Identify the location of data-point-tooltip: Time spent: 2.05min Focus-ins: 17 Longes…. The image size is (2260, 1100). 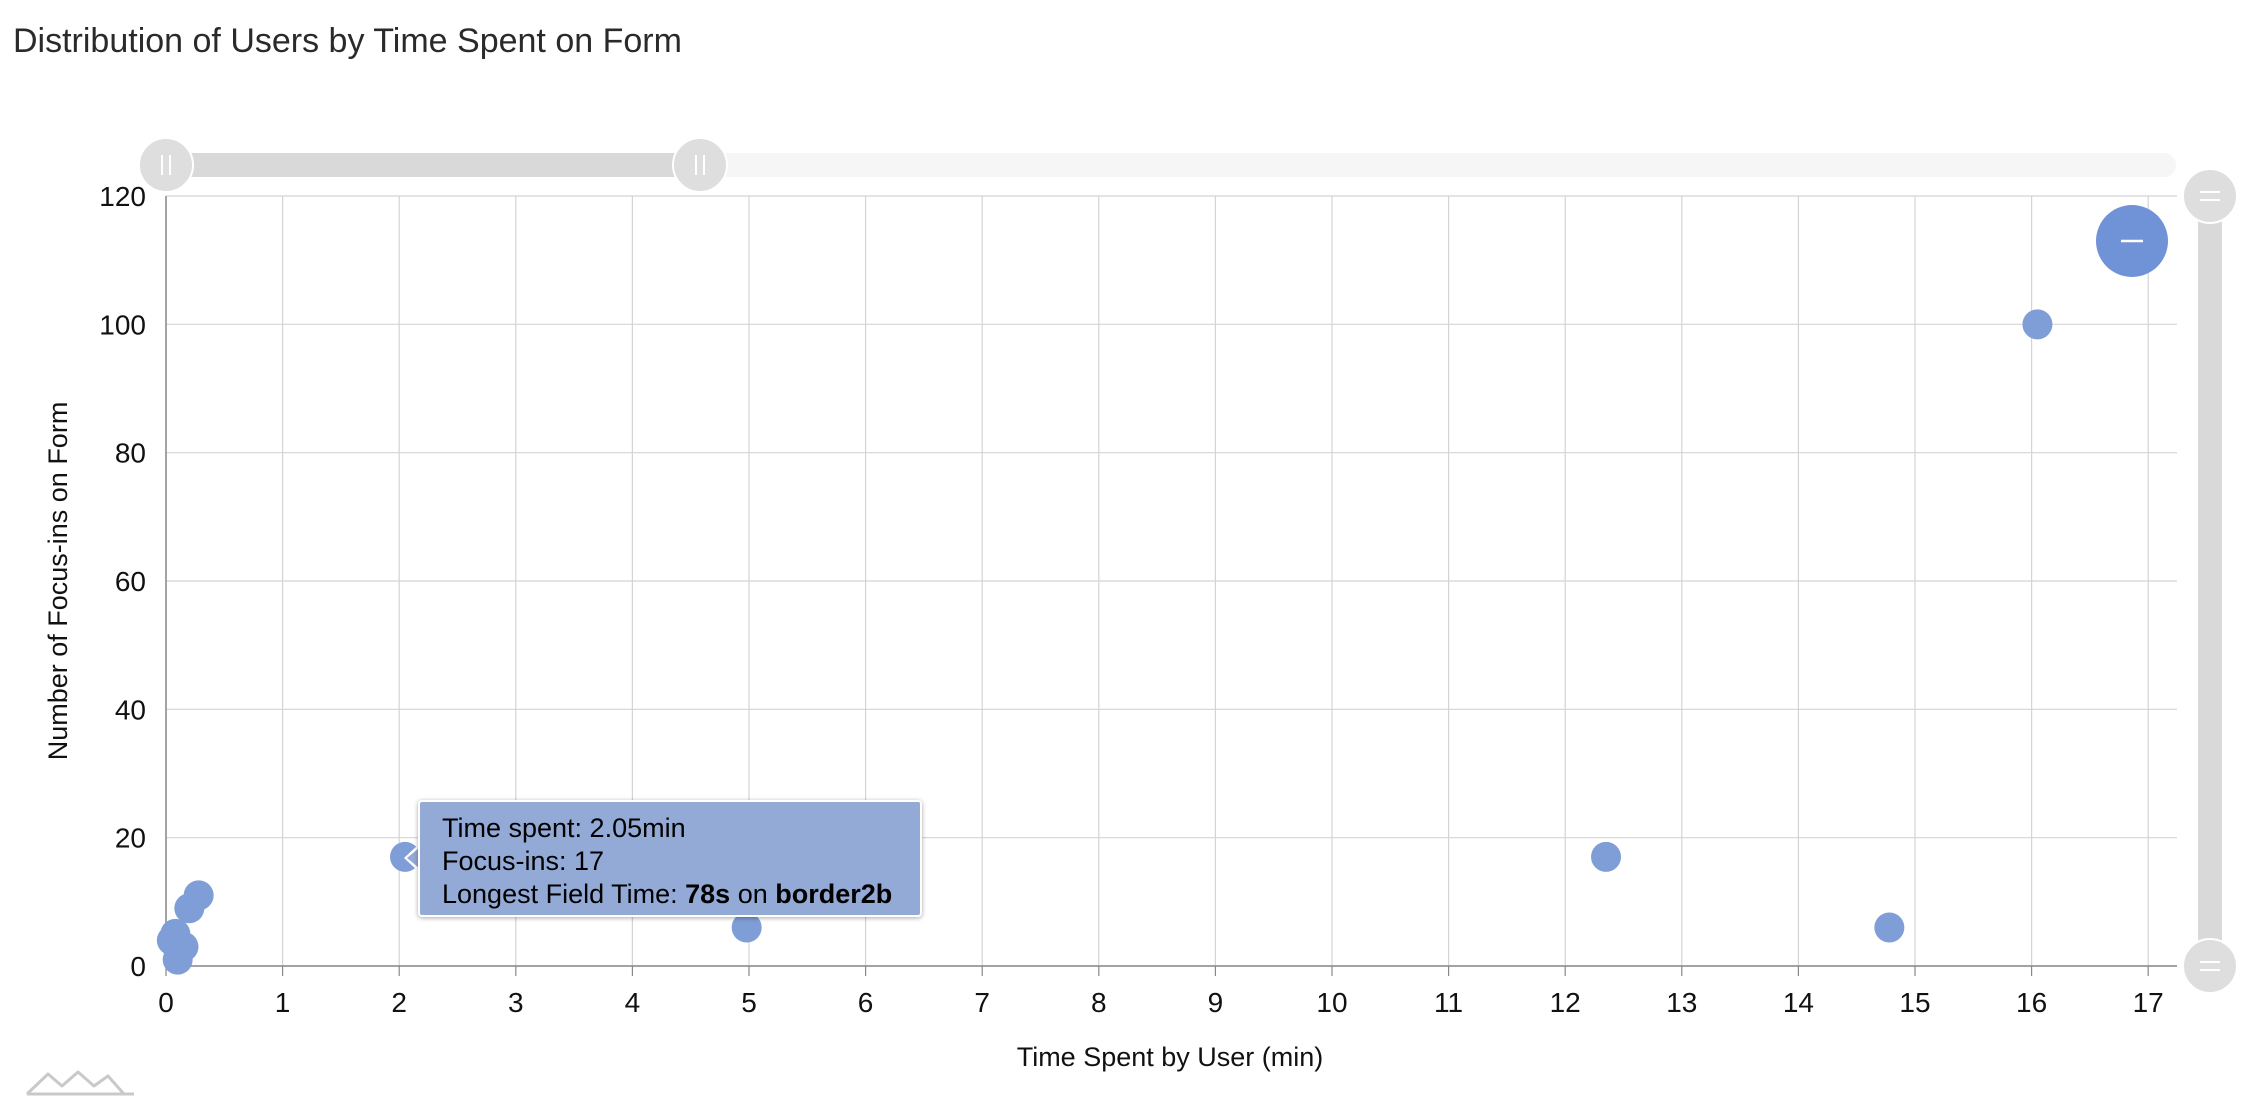
(670, 858).